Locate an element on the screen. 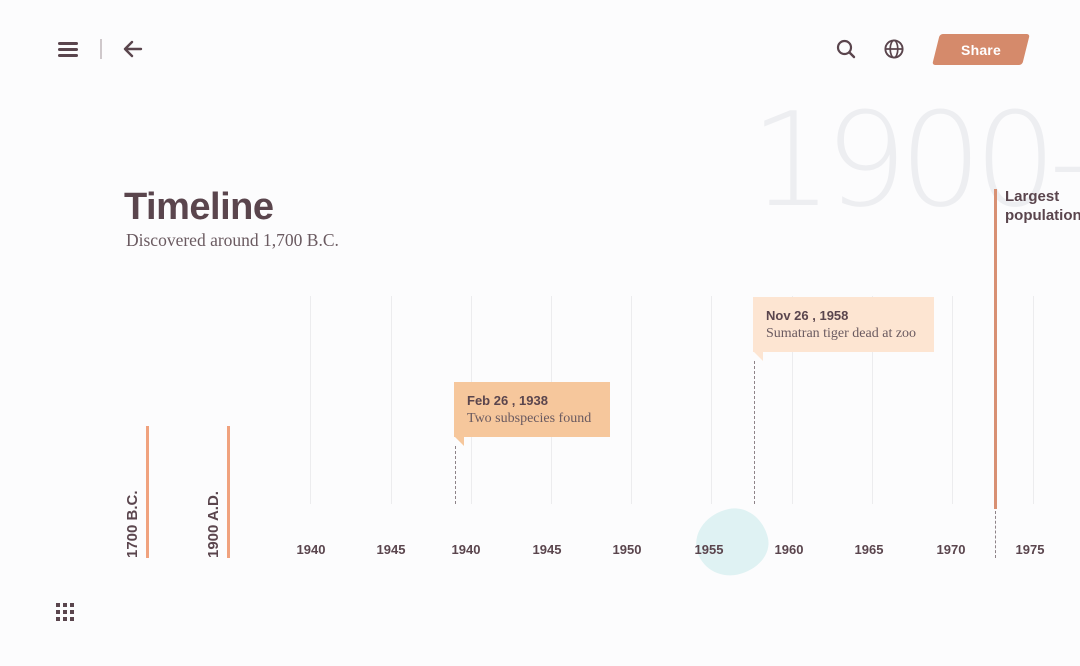 The image size is (1080, 666). largest-population-label: Largest population is located at coordinates (1042, 206).